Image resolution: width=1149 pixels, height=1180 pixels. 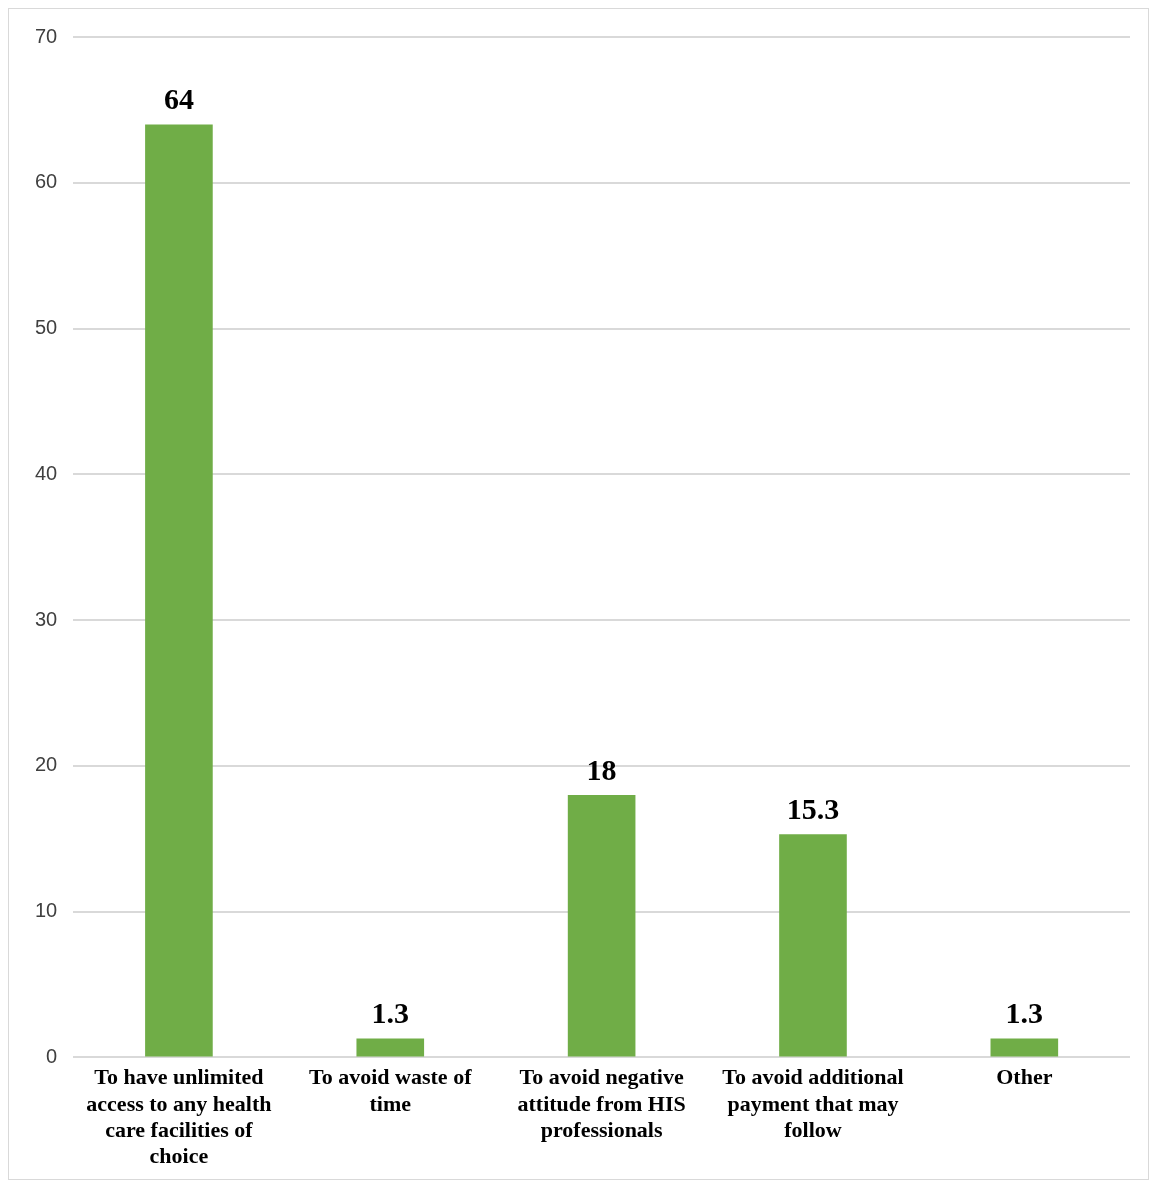 I want to click on y-tick-label: 10, so click(x=46, y=910).